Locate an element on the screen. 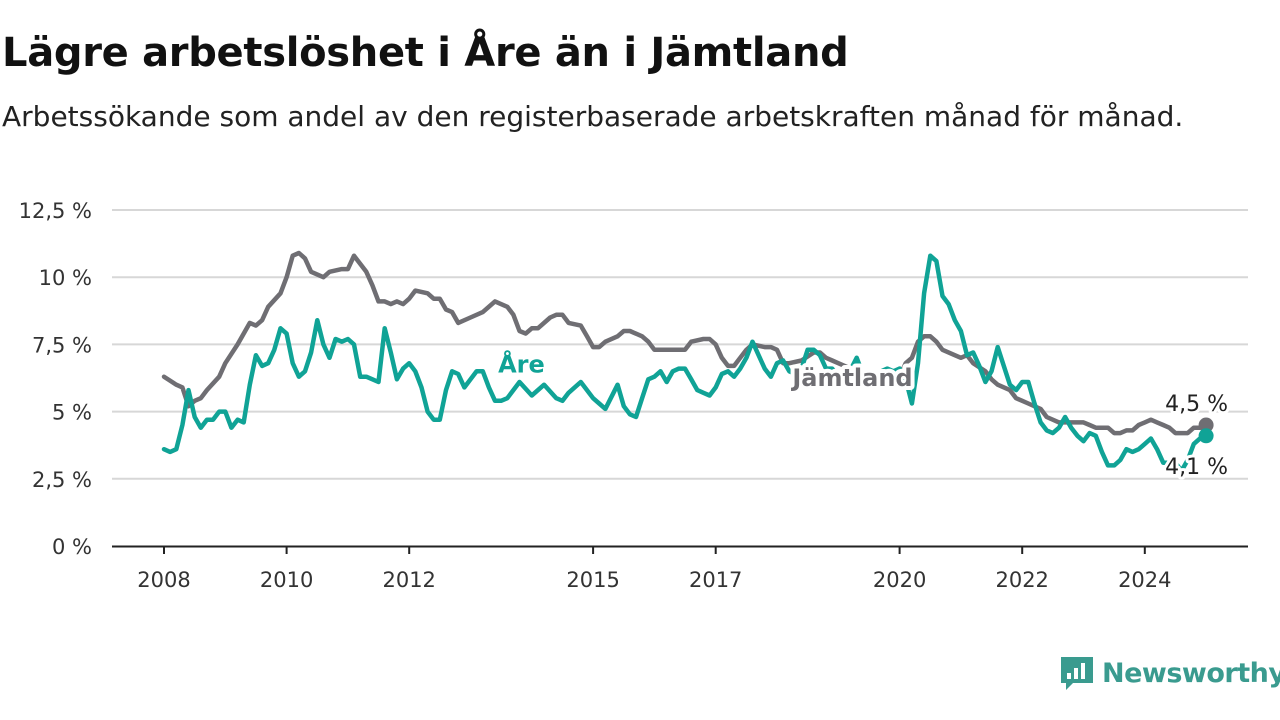  y-tick-label: 2,5 % is located at coordinates (62, 480).